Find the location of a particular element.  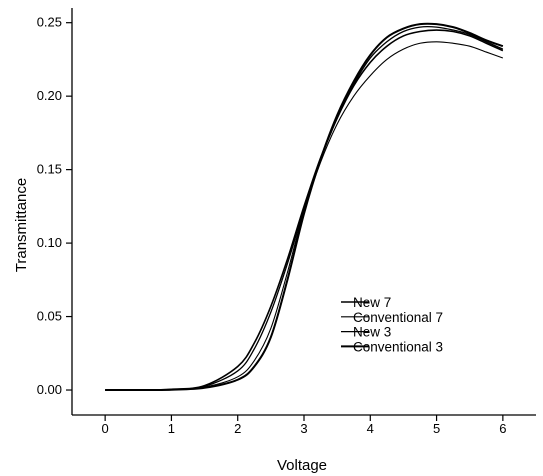

y-tick-label: 0.05 is located at coordinates (49, 316).